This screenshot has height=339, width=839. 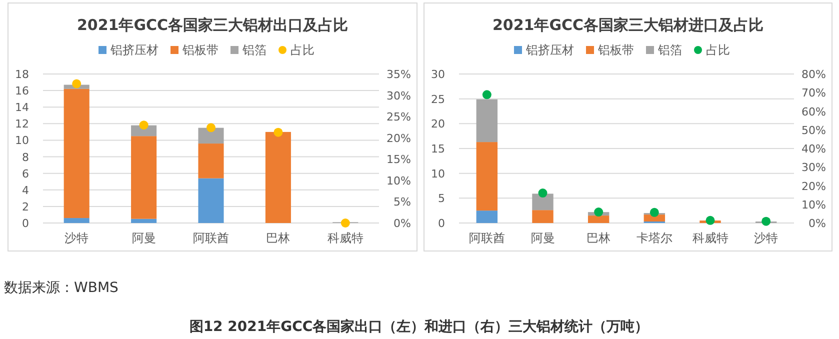 I want to click on y-tick-label: 6, so click(x=25, y=173).